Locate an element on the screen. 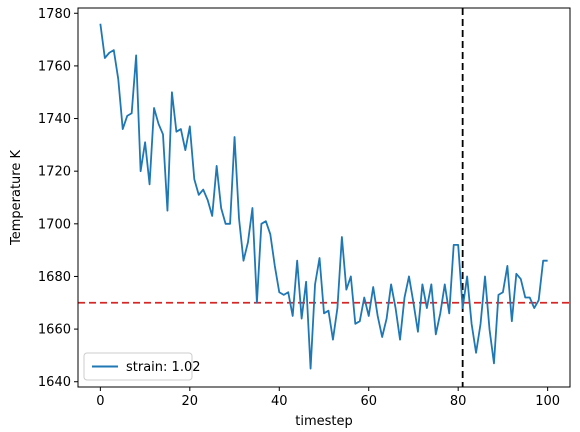  y-tick-label: 1780 is located at coordinates (54, 14).